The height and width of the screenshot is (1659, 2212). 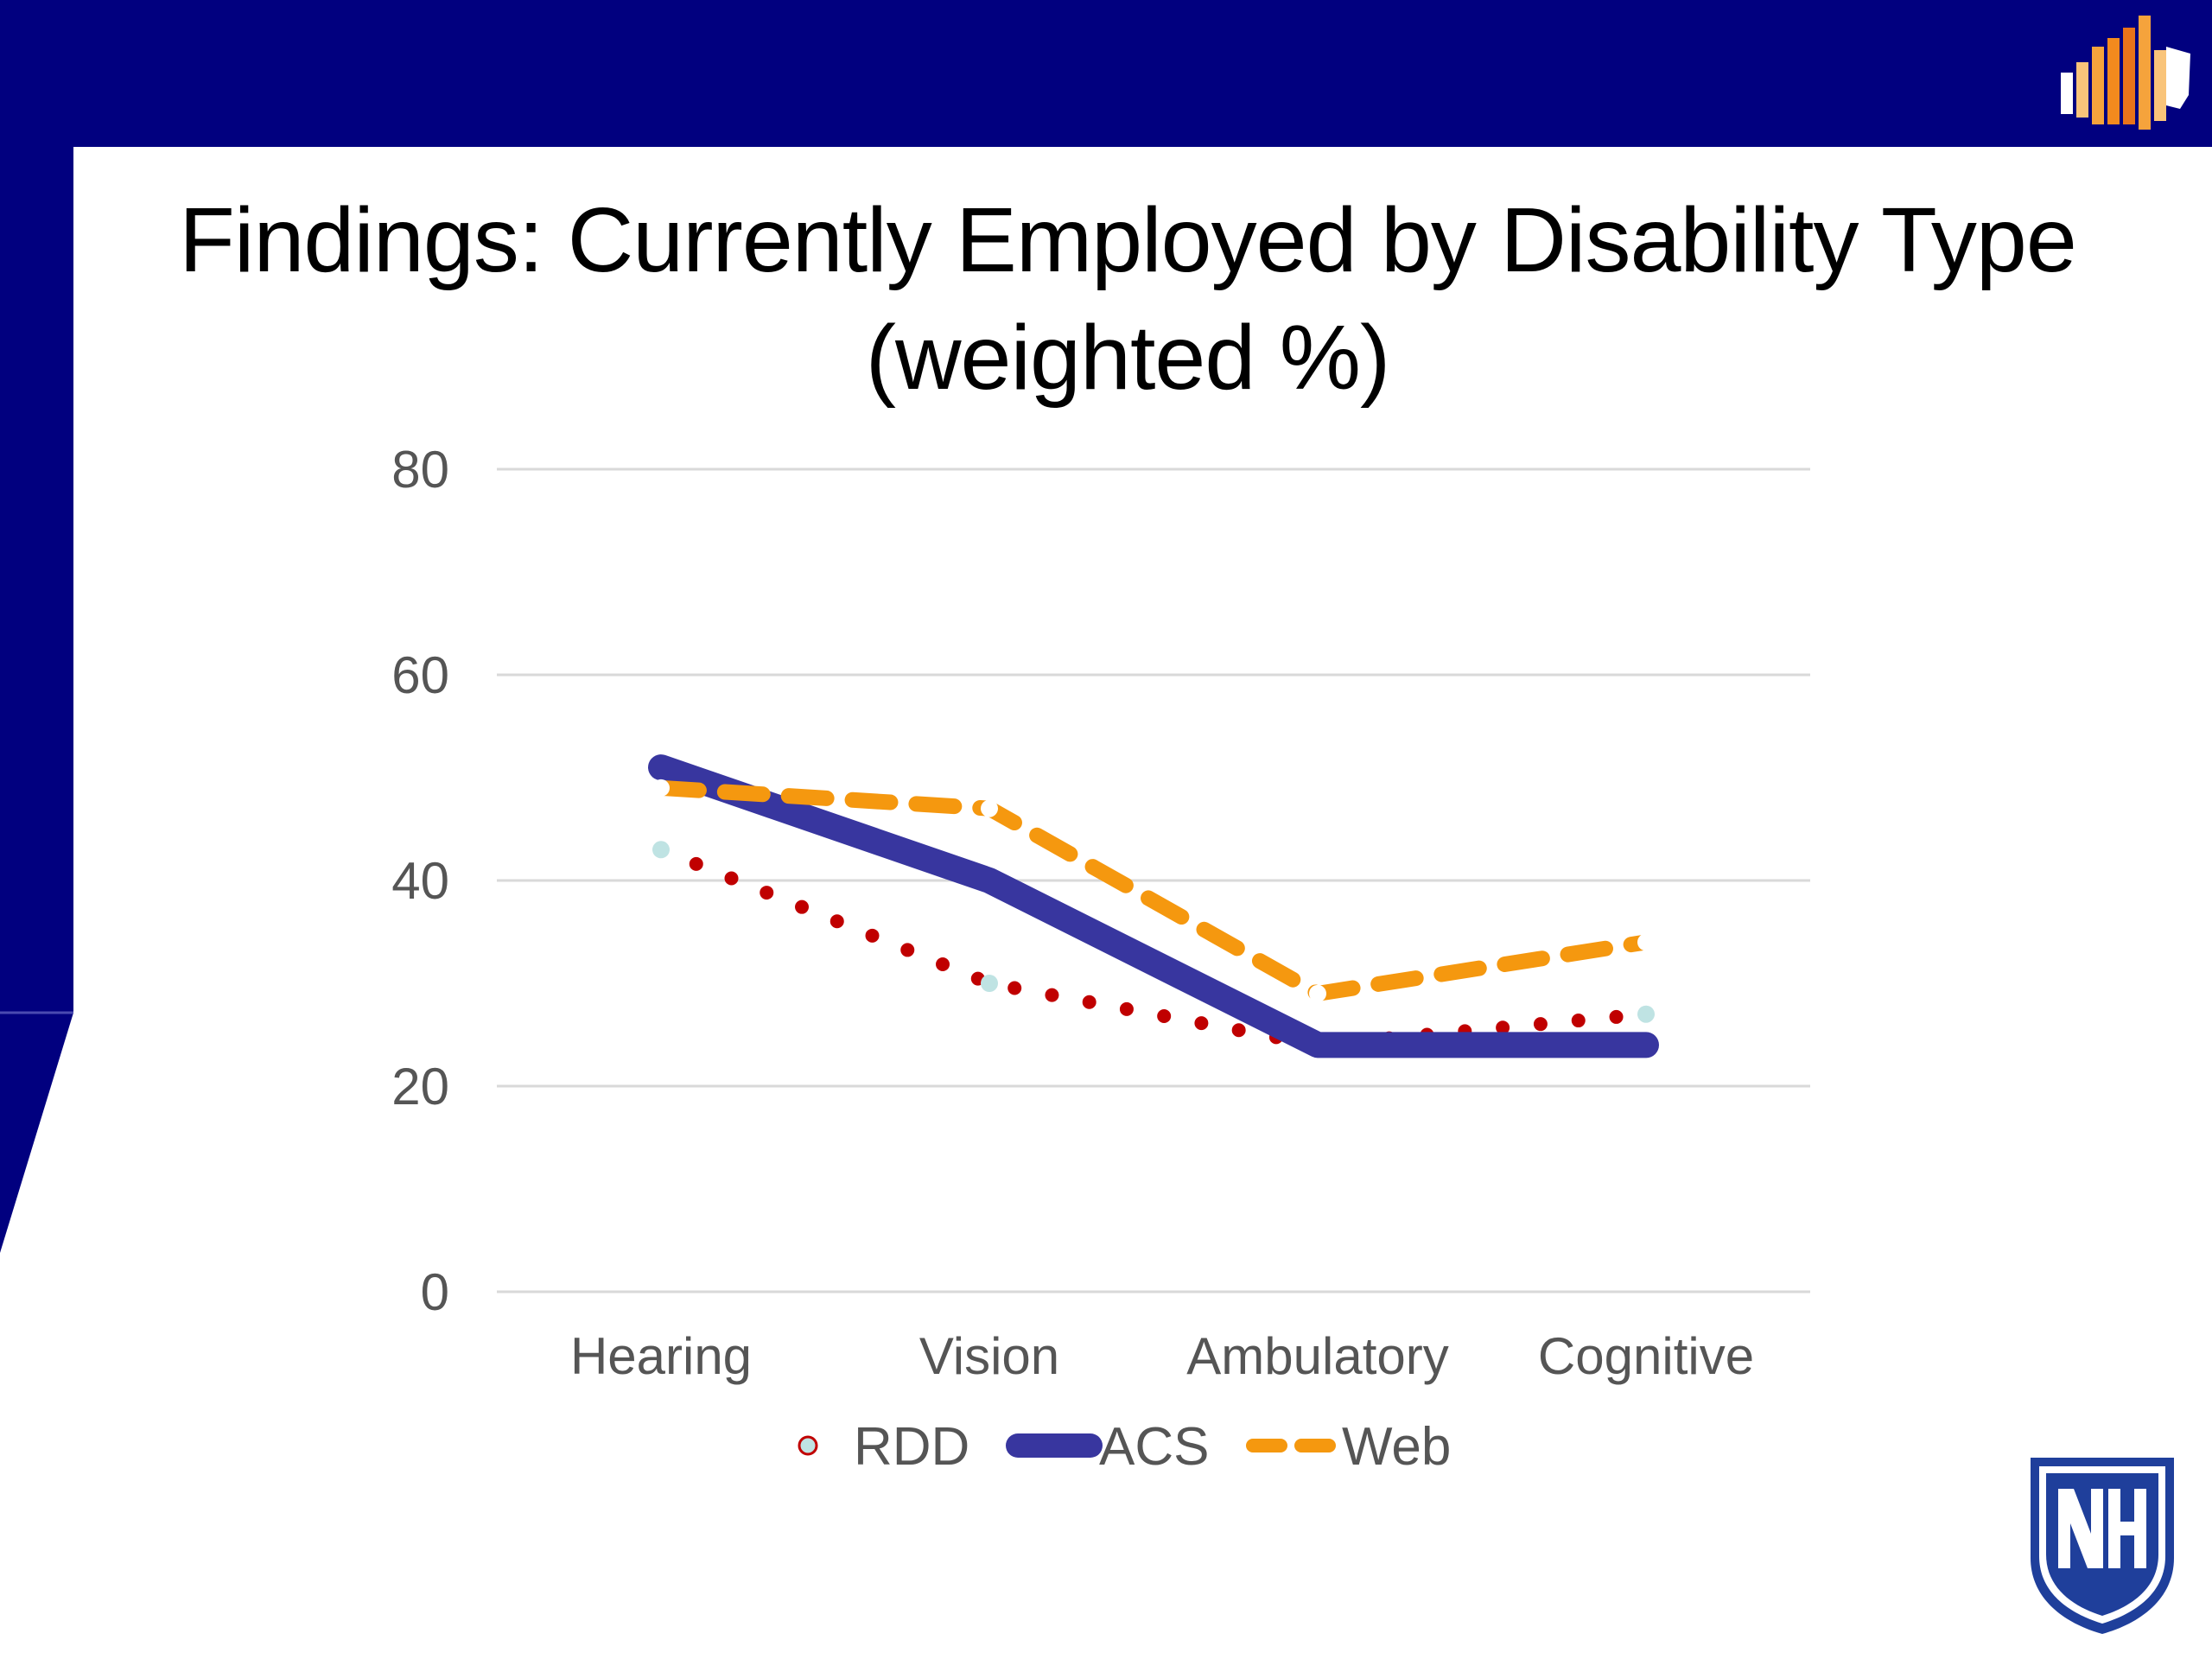 What do you see at coordinates (36, 1133) in the screenshot?
I see `left-side-wedge` at bounding box center [36, 1133].